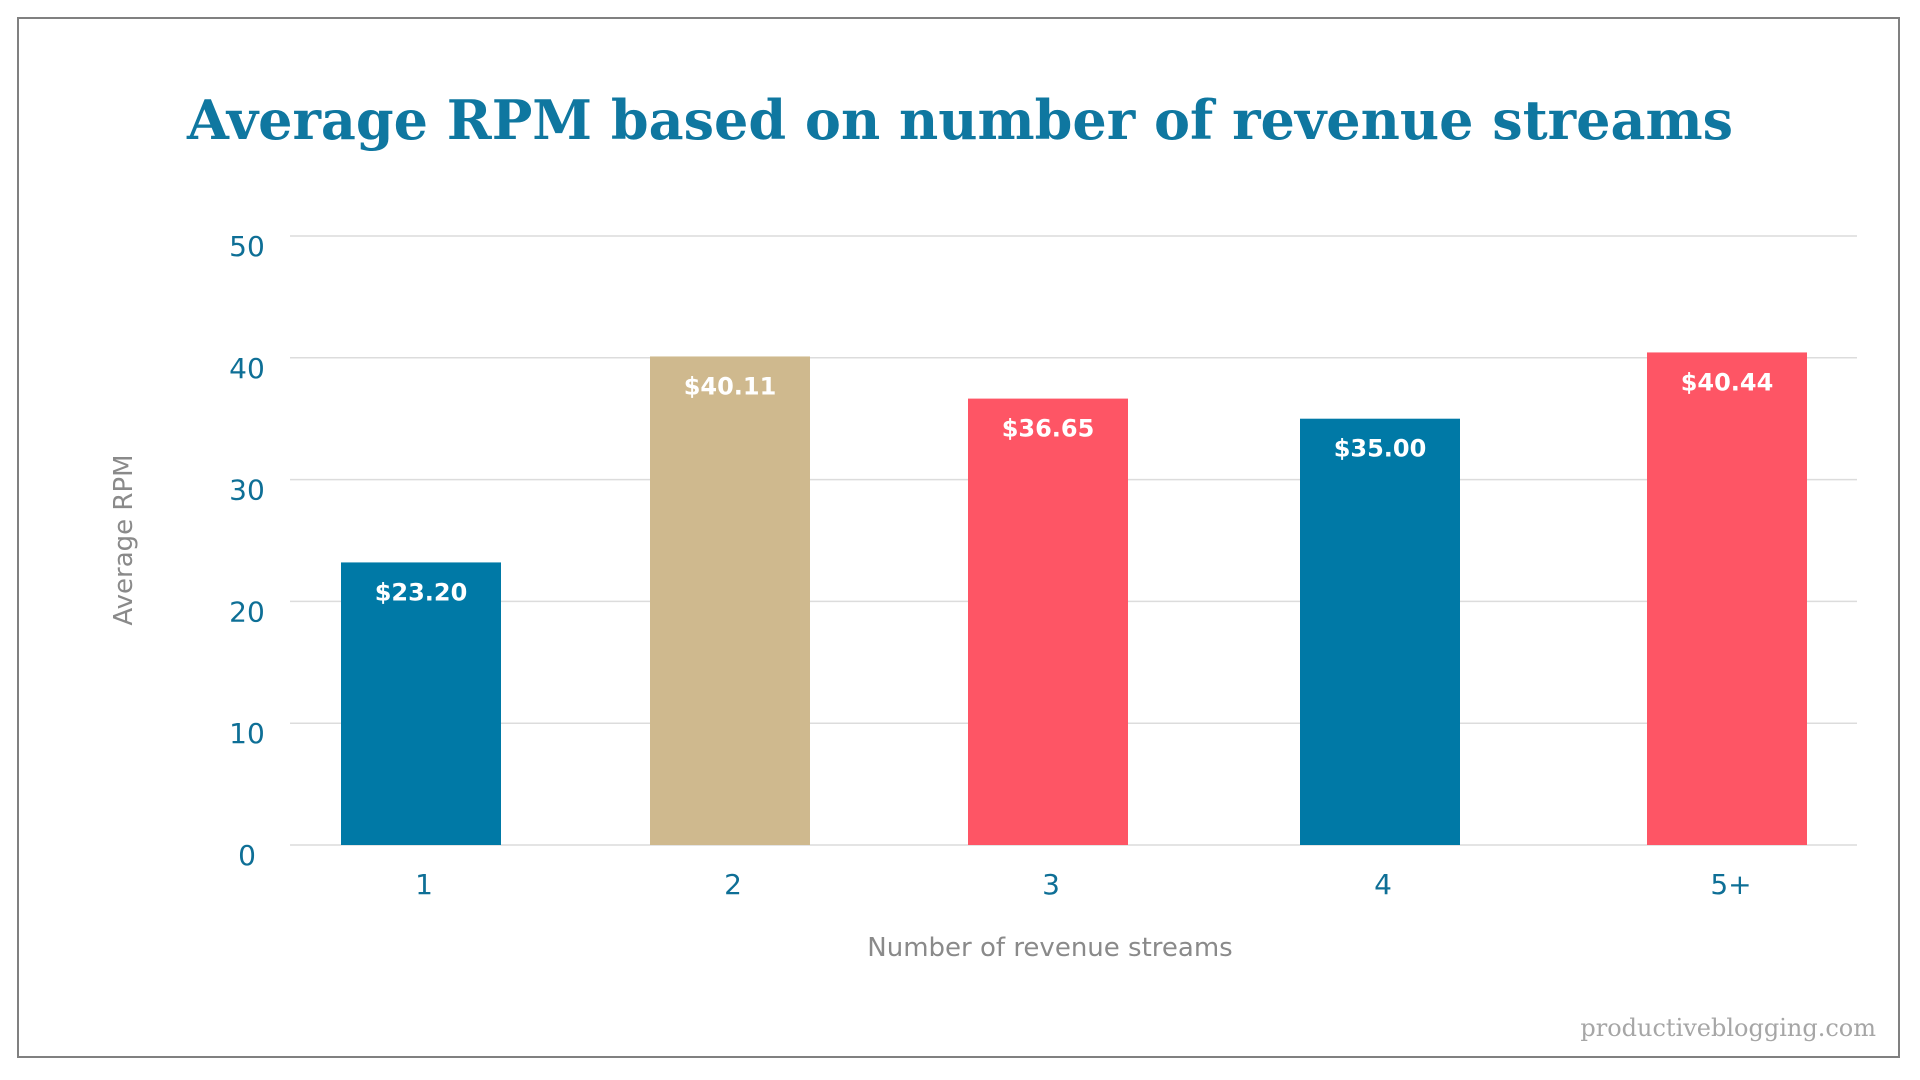  Describe the element at coordinates (421, 592) in the screenshot. I see `data-label: $23.20` at that location.